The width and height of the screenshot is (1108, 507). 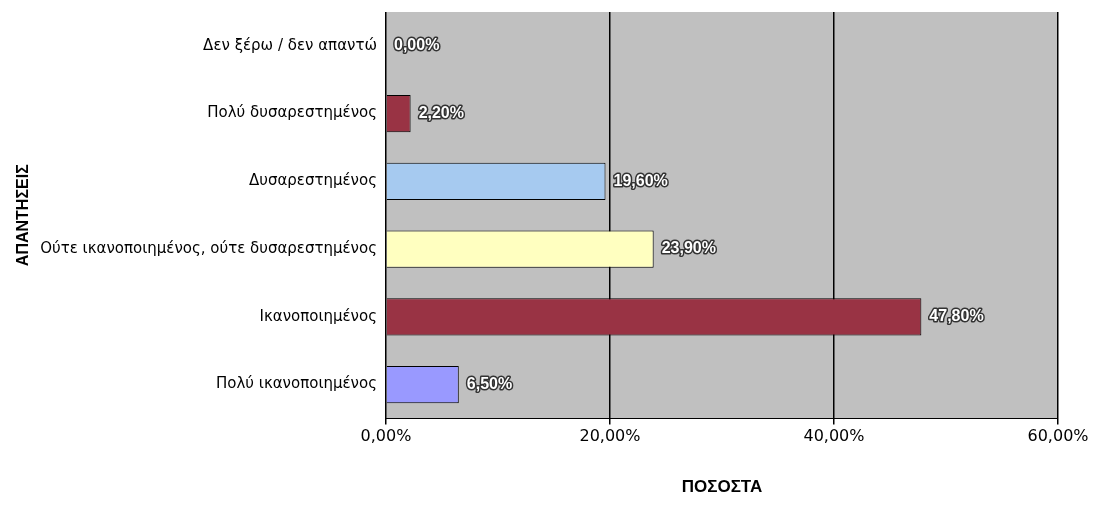 I want to click on data-label: 6,50%, so click(x=489, y=383).